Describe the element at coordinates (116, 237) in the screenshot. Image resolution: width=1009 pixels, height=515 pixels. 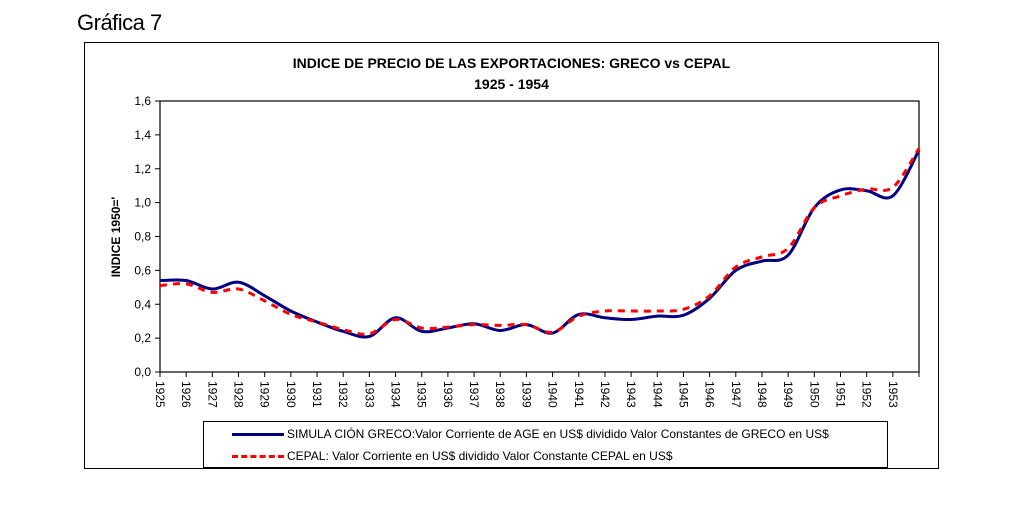
I see `y-axis-label: INDICE 1950='` at that location.